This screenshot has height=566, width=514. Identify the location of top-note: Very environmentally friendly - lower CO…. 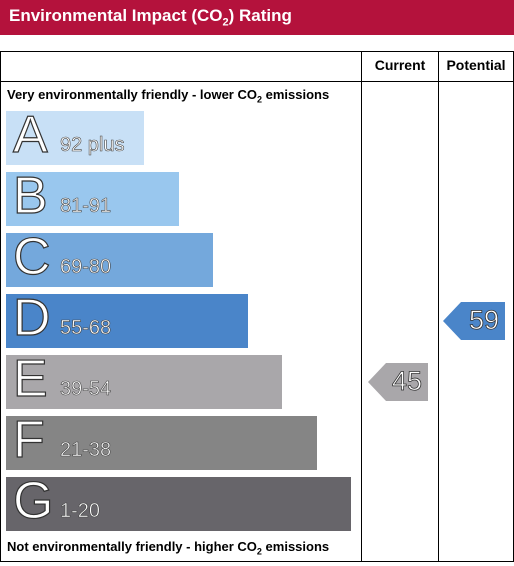
(168, 96).